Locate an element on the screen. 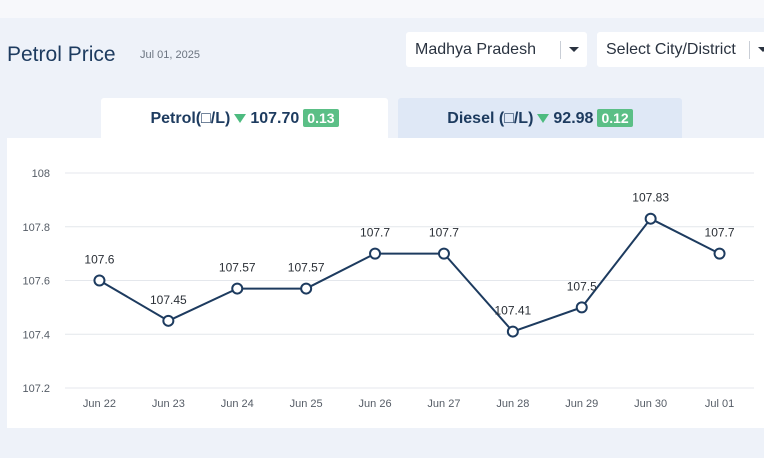 The height and width of the screenshot is (458, 764). tab-diesel-price: 92.98 is located at coordinates (573, 118).